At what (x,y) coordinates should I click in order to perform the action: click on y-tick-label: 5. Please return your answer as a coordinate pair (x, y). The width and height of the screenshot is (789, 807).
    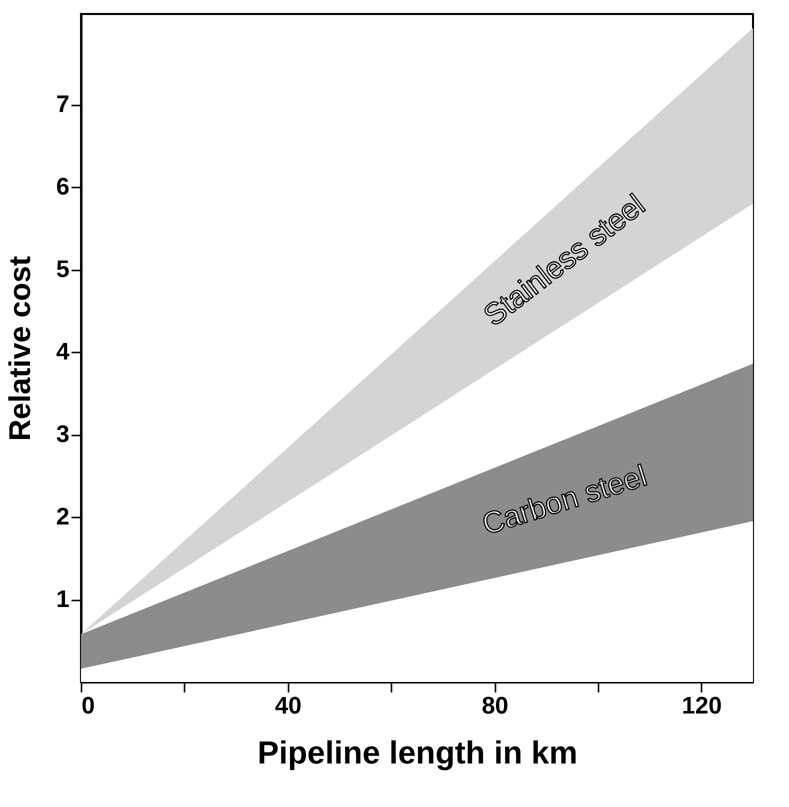
    Looking at the image, I should click on (63, 270).